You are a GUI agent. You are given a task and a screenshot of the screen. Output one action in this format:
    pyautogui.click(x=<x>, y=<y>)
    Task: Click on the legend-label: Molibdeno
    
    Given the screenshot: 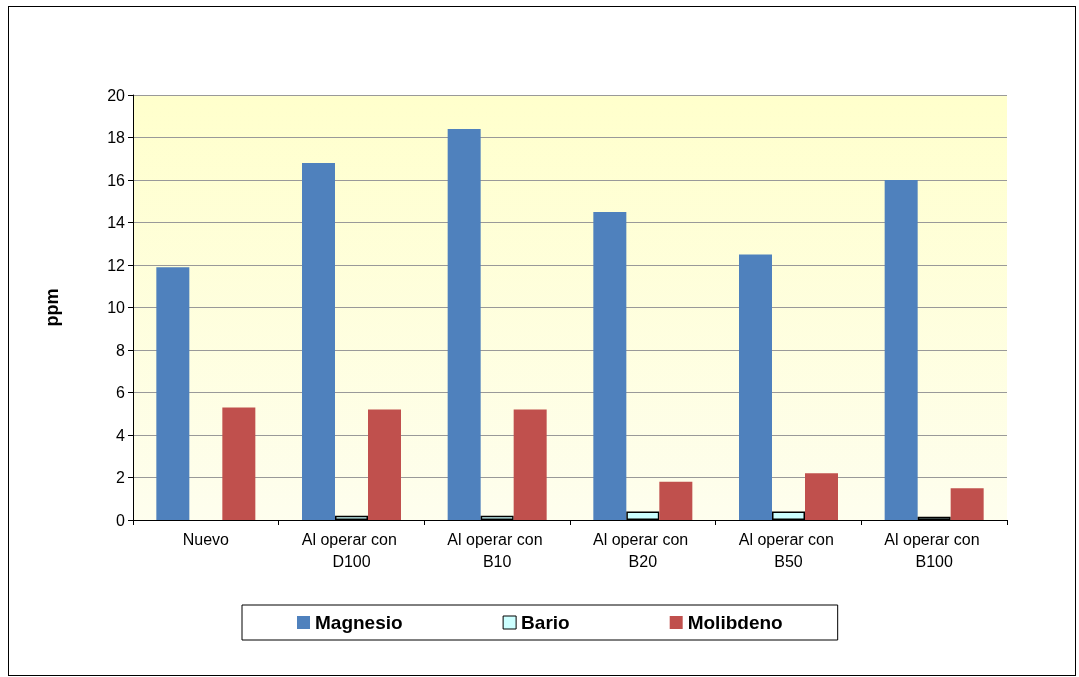 What is the action you would take?
    pyautogui.click(x=735, y=622)
    